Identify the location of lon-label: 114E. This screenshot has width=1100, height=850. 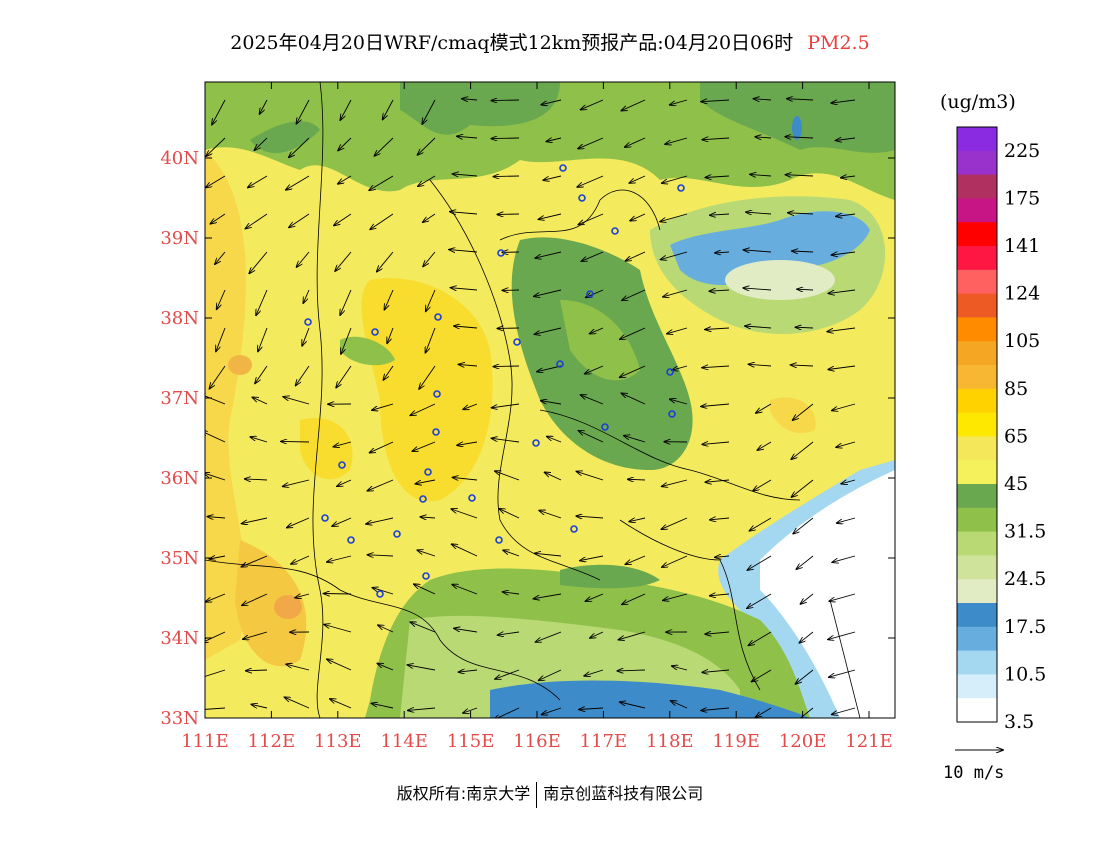
(404, 741).